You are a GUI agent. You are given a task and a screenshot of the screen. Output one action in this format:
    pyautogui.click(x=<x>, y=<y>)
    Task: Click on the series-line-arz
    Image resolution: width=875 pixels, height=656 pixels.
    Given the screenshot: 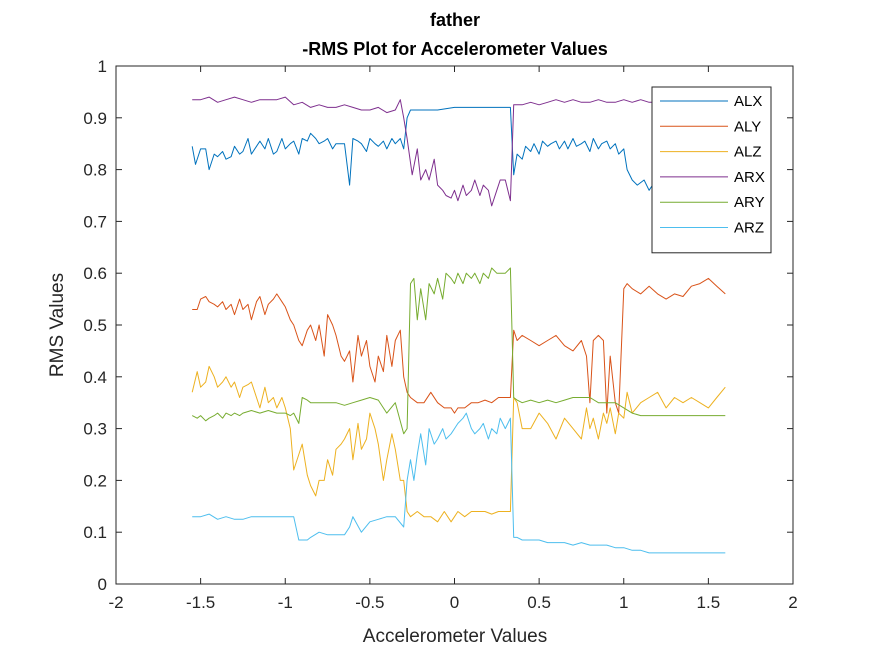 What is the action you would take?
    pyautogui.click(x=459, y=483)
    